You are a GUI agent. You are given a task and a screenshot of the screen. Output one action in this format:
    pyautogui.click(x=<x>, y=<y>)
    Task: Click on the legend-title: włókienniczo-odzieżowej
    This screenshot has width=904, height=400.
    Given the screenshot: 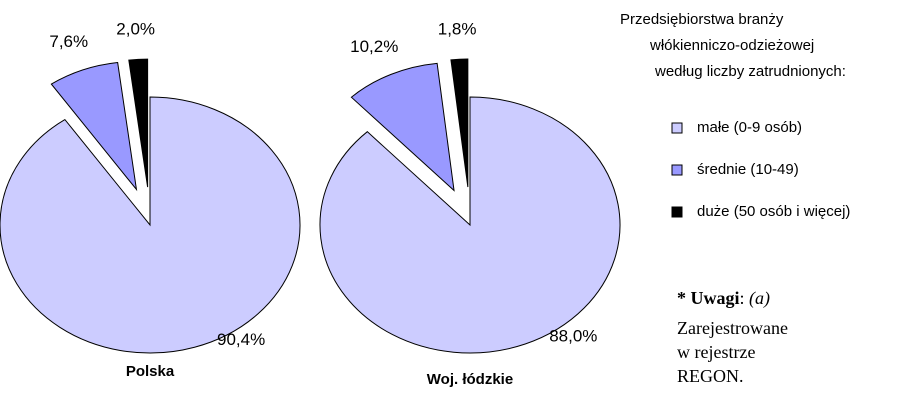 What is the action you would take?
    pyautogui.click(x=731, y=45)
    